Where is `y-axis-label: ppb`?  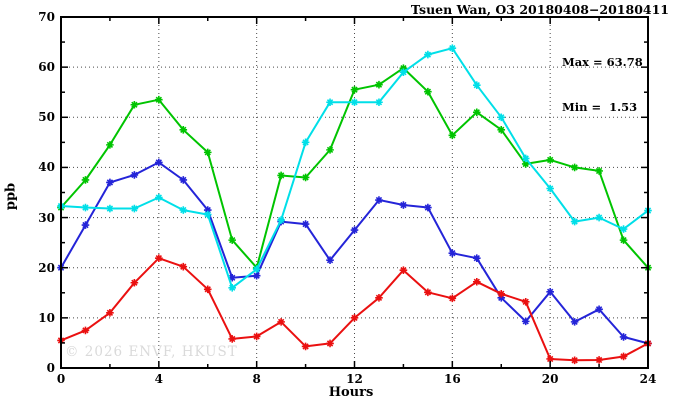 y-axis-label: ppb is located at coordinates (11, 196).